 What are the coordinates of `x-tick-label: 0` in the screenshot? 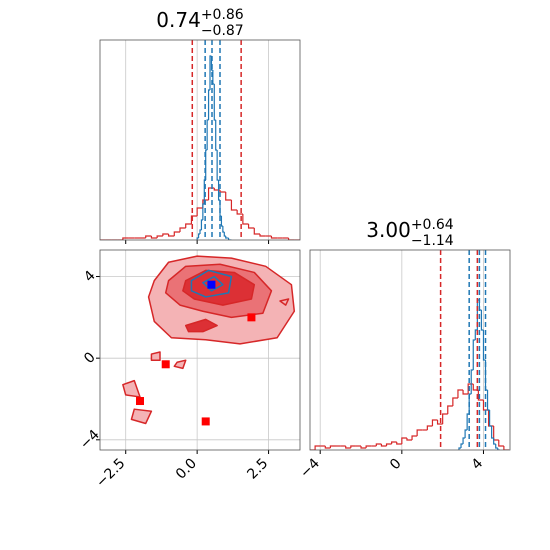 It's located at (396, 465).